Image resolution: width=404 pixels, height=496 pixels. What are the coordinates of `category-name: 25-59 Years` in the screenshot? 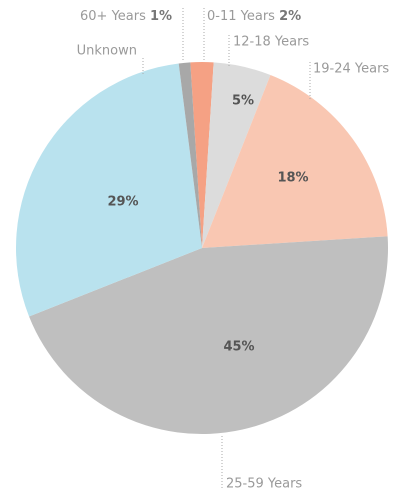 It's located at (264, 484).